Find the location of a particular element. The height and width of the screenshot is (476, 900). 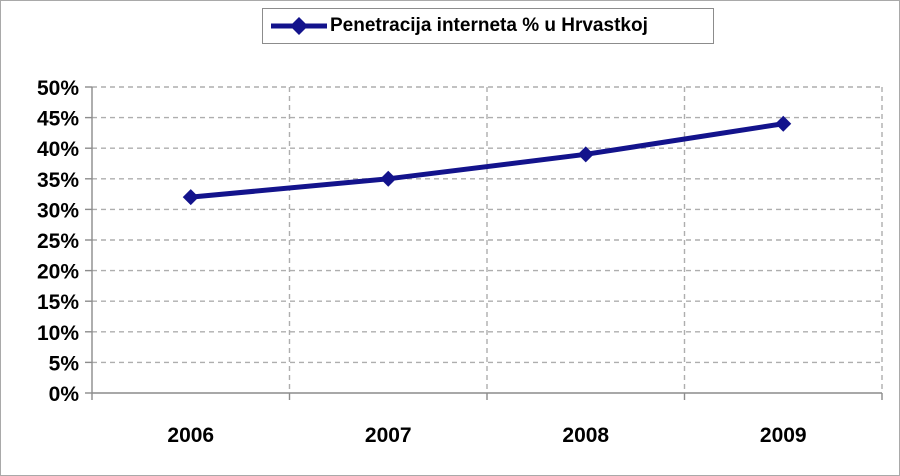

y-tick-label: 10% is located at coordinates (58, 333).